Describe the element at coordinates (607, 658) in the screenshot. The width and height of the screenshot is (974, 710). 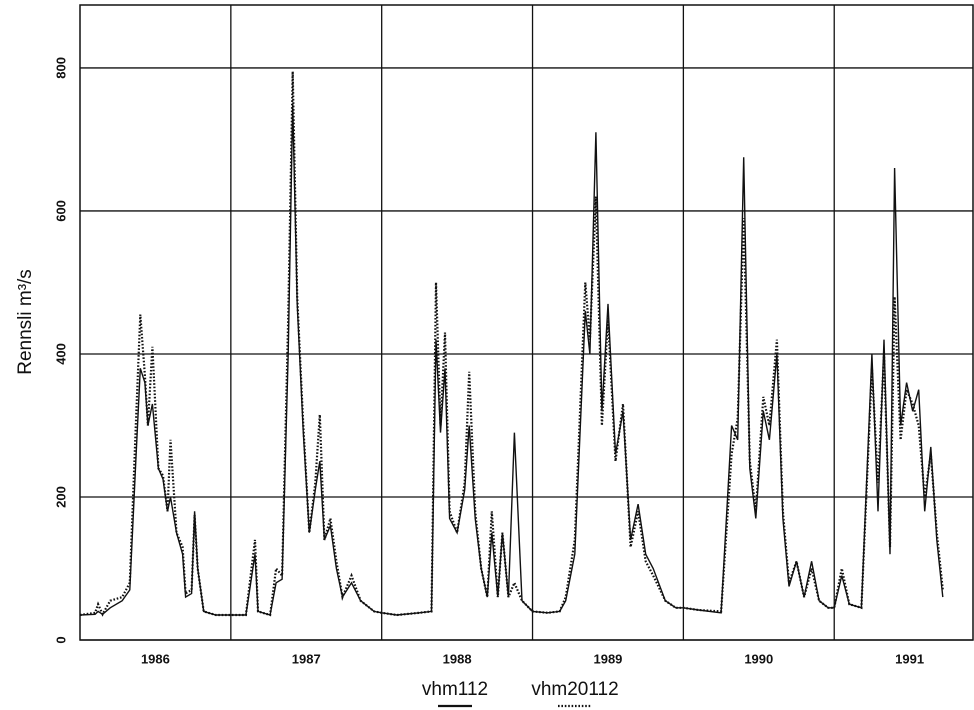
I see `x-tick-label: 1989` at that location.